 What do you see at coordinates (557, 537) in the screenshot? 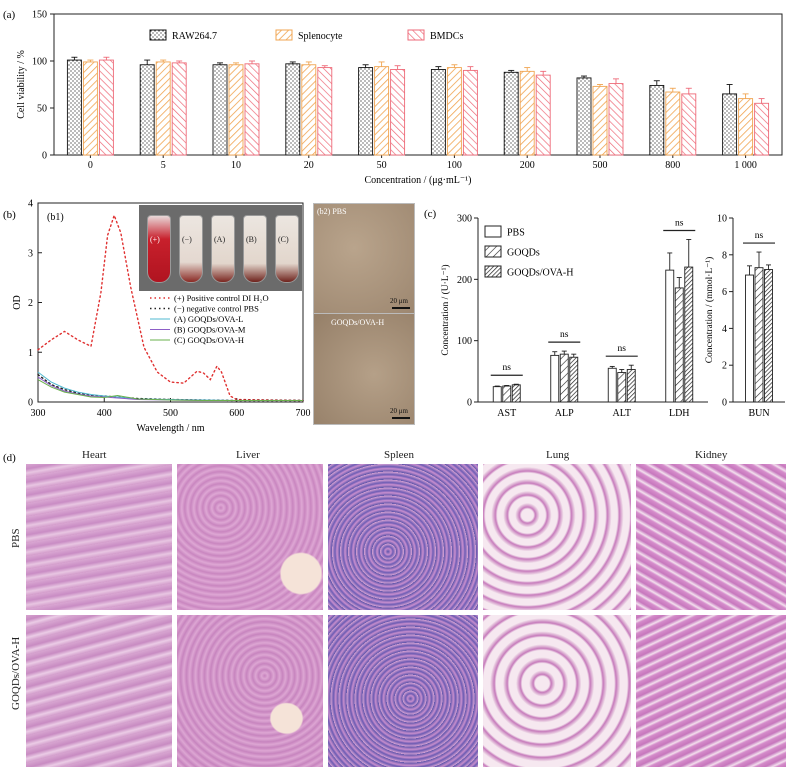
I see `histology-lung-pbs` at bounding box center [557, 537].